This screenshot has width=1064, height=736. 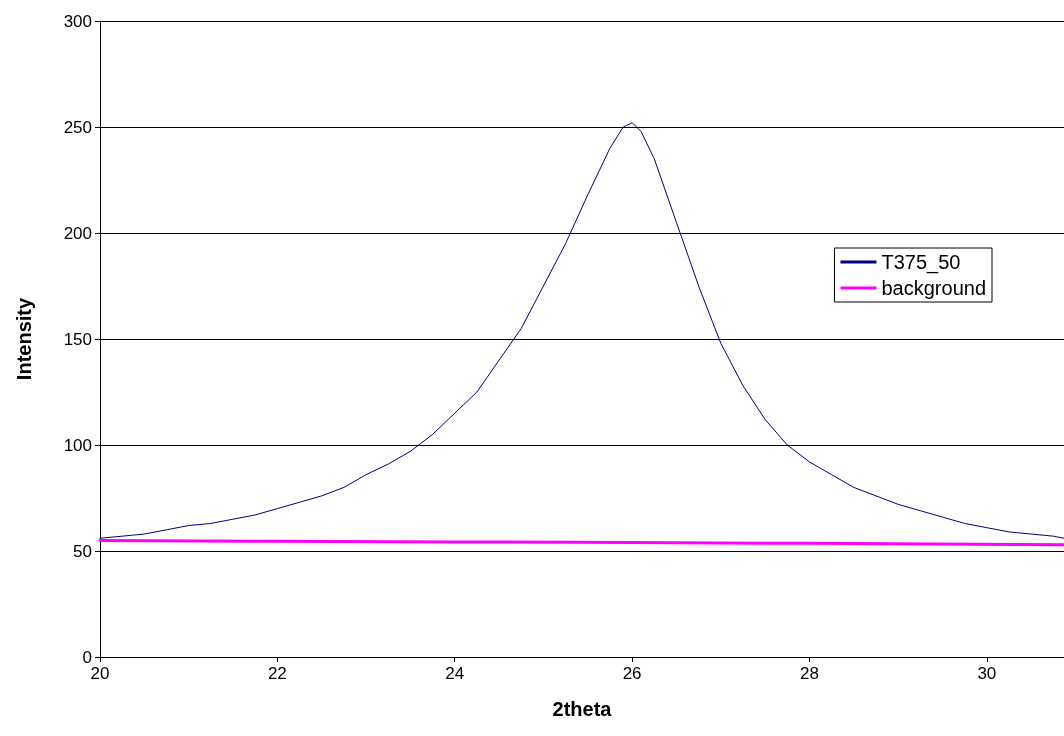 What do you see at coordinates (24, 339) in the screenshot?
I see `y-axis-title: Intensity` at bounding box center [24, 339].